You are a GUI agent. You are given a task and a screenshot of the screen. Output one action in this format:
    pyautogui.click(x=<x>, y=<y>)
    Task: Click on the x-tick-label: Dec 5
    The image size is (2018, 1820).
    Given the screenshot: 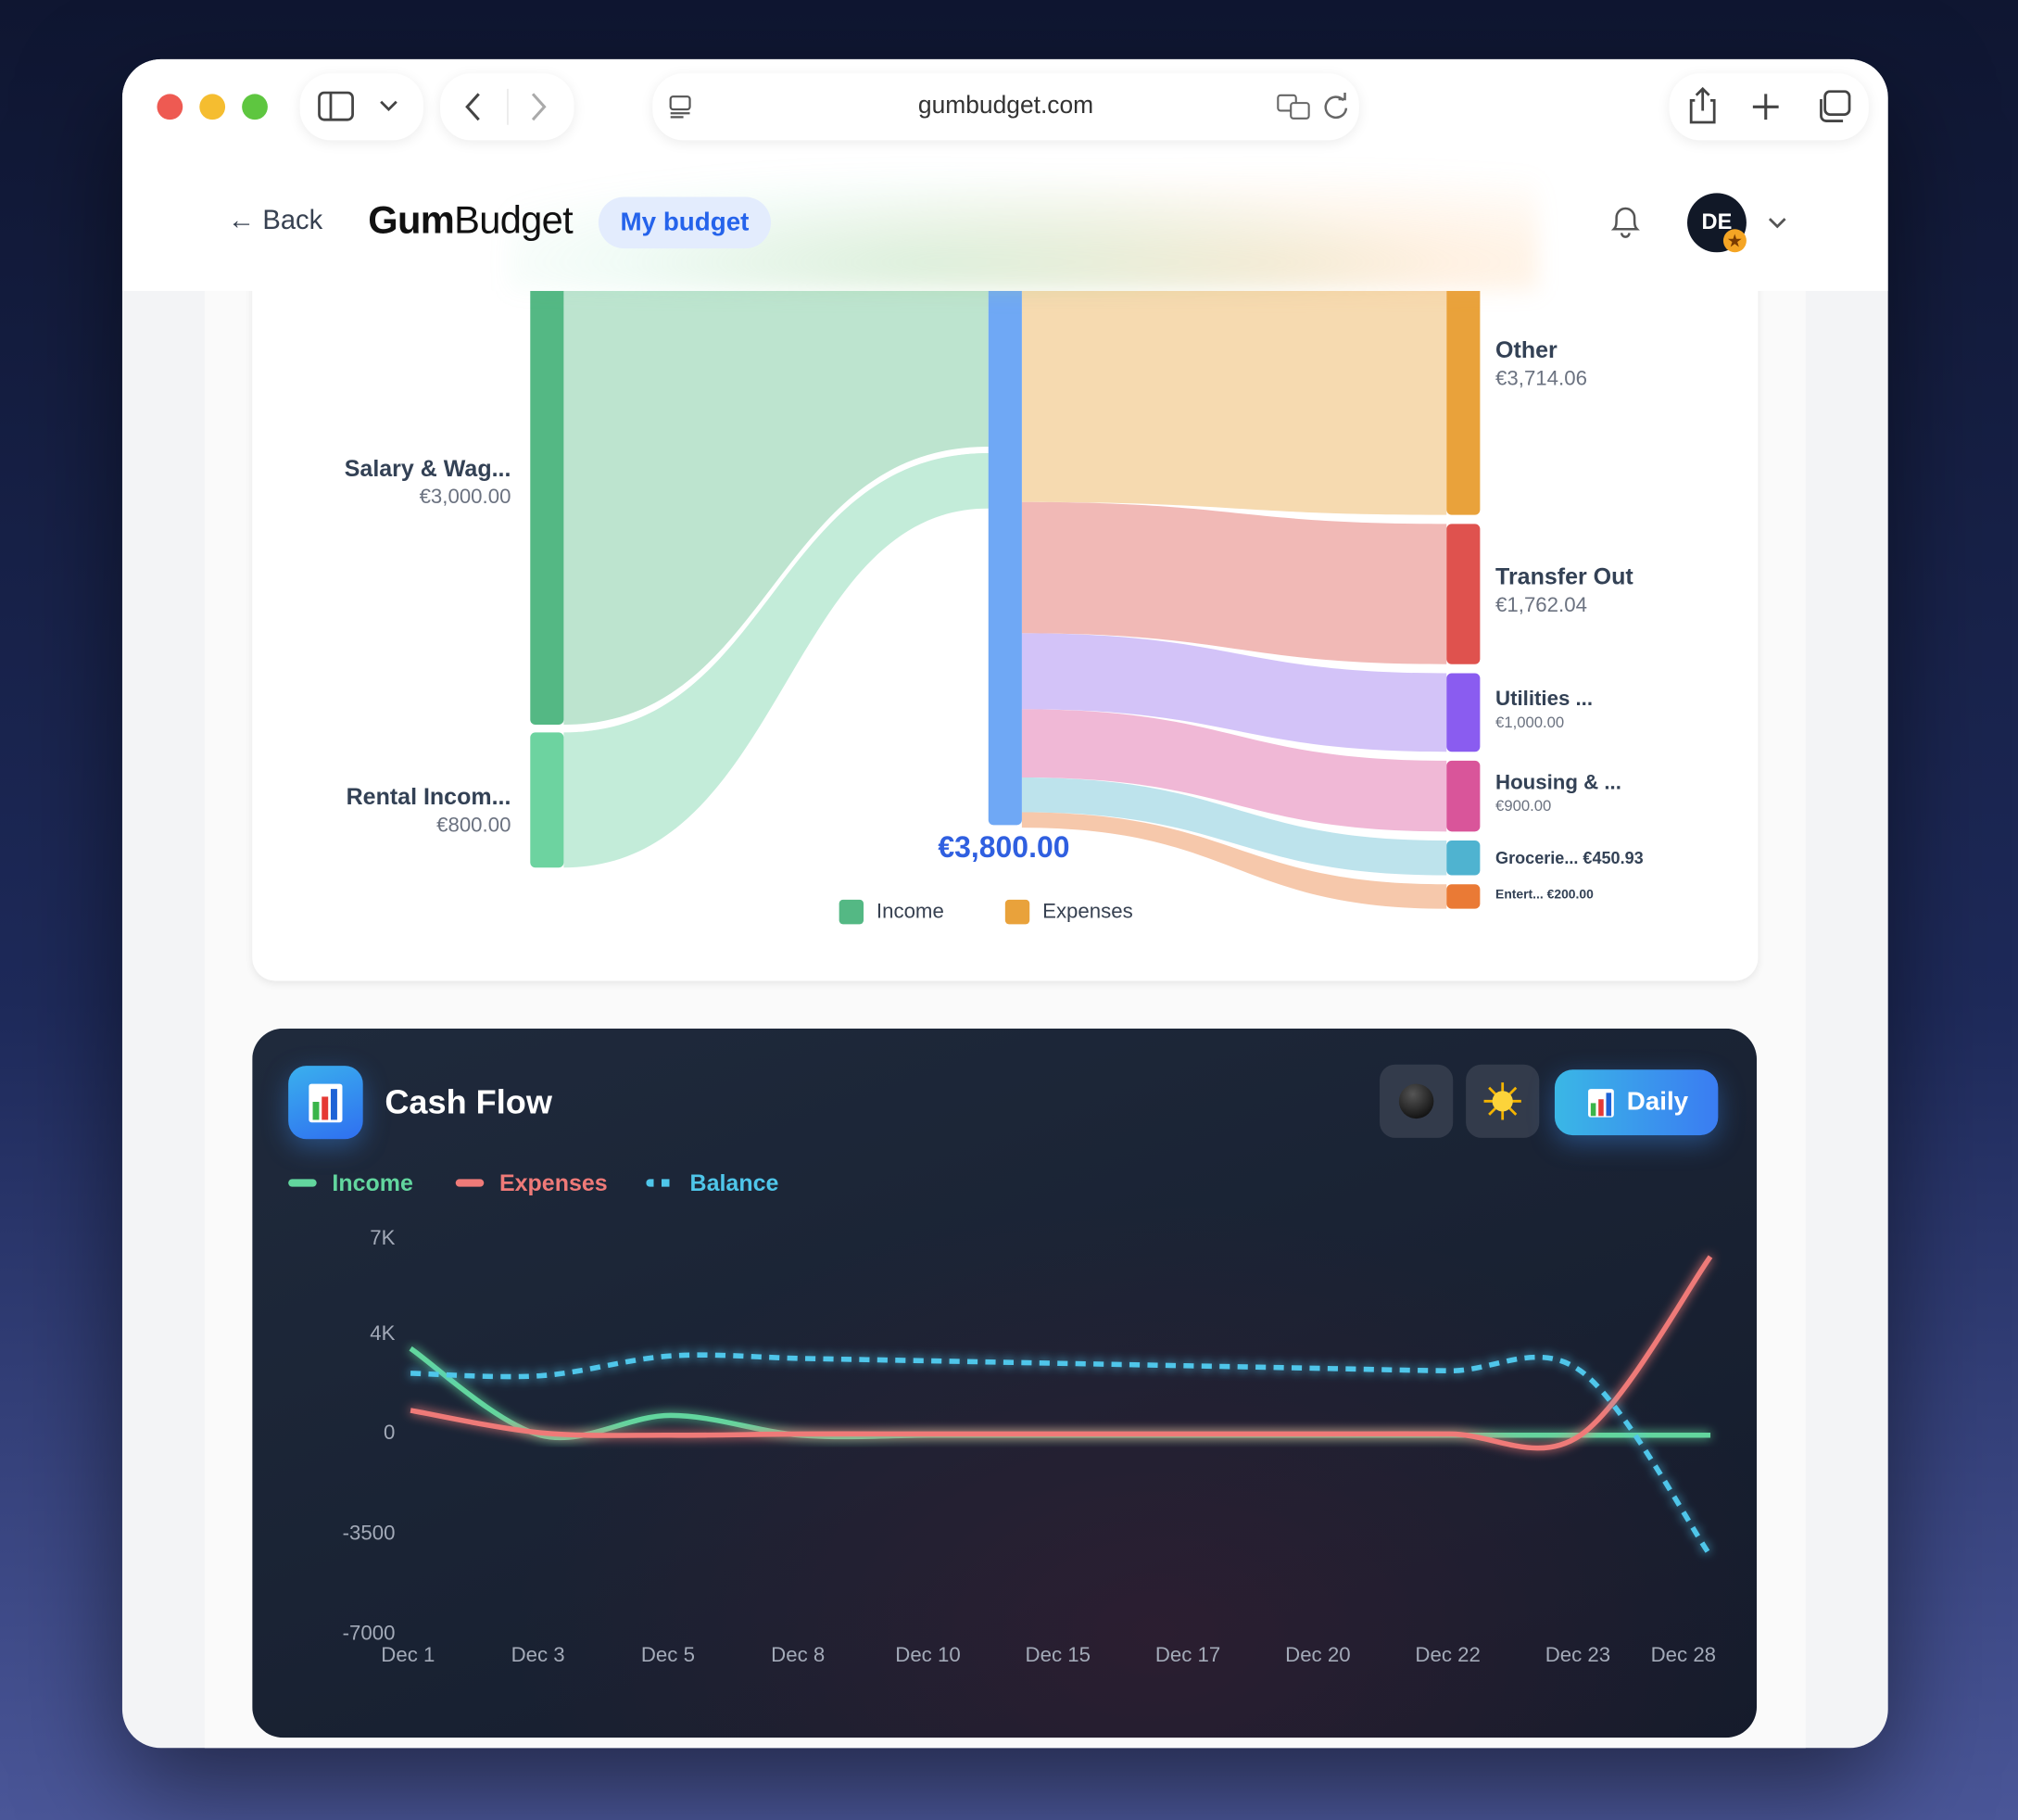 What is the action you would take?
    pyautogui.click(x=668, y=1656)
    